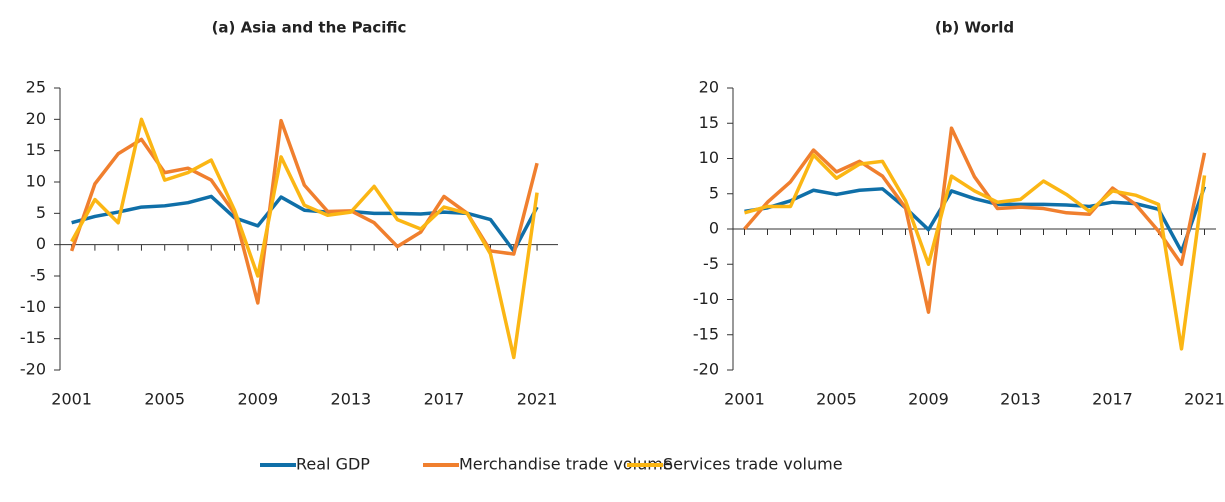 Image resolution: width=1225 pixels, height=502 pixels. What do you see at coordinates (333, 464) in the screenshot?
I see `legend-label: Real GDP` at bounding box center [333, 464].